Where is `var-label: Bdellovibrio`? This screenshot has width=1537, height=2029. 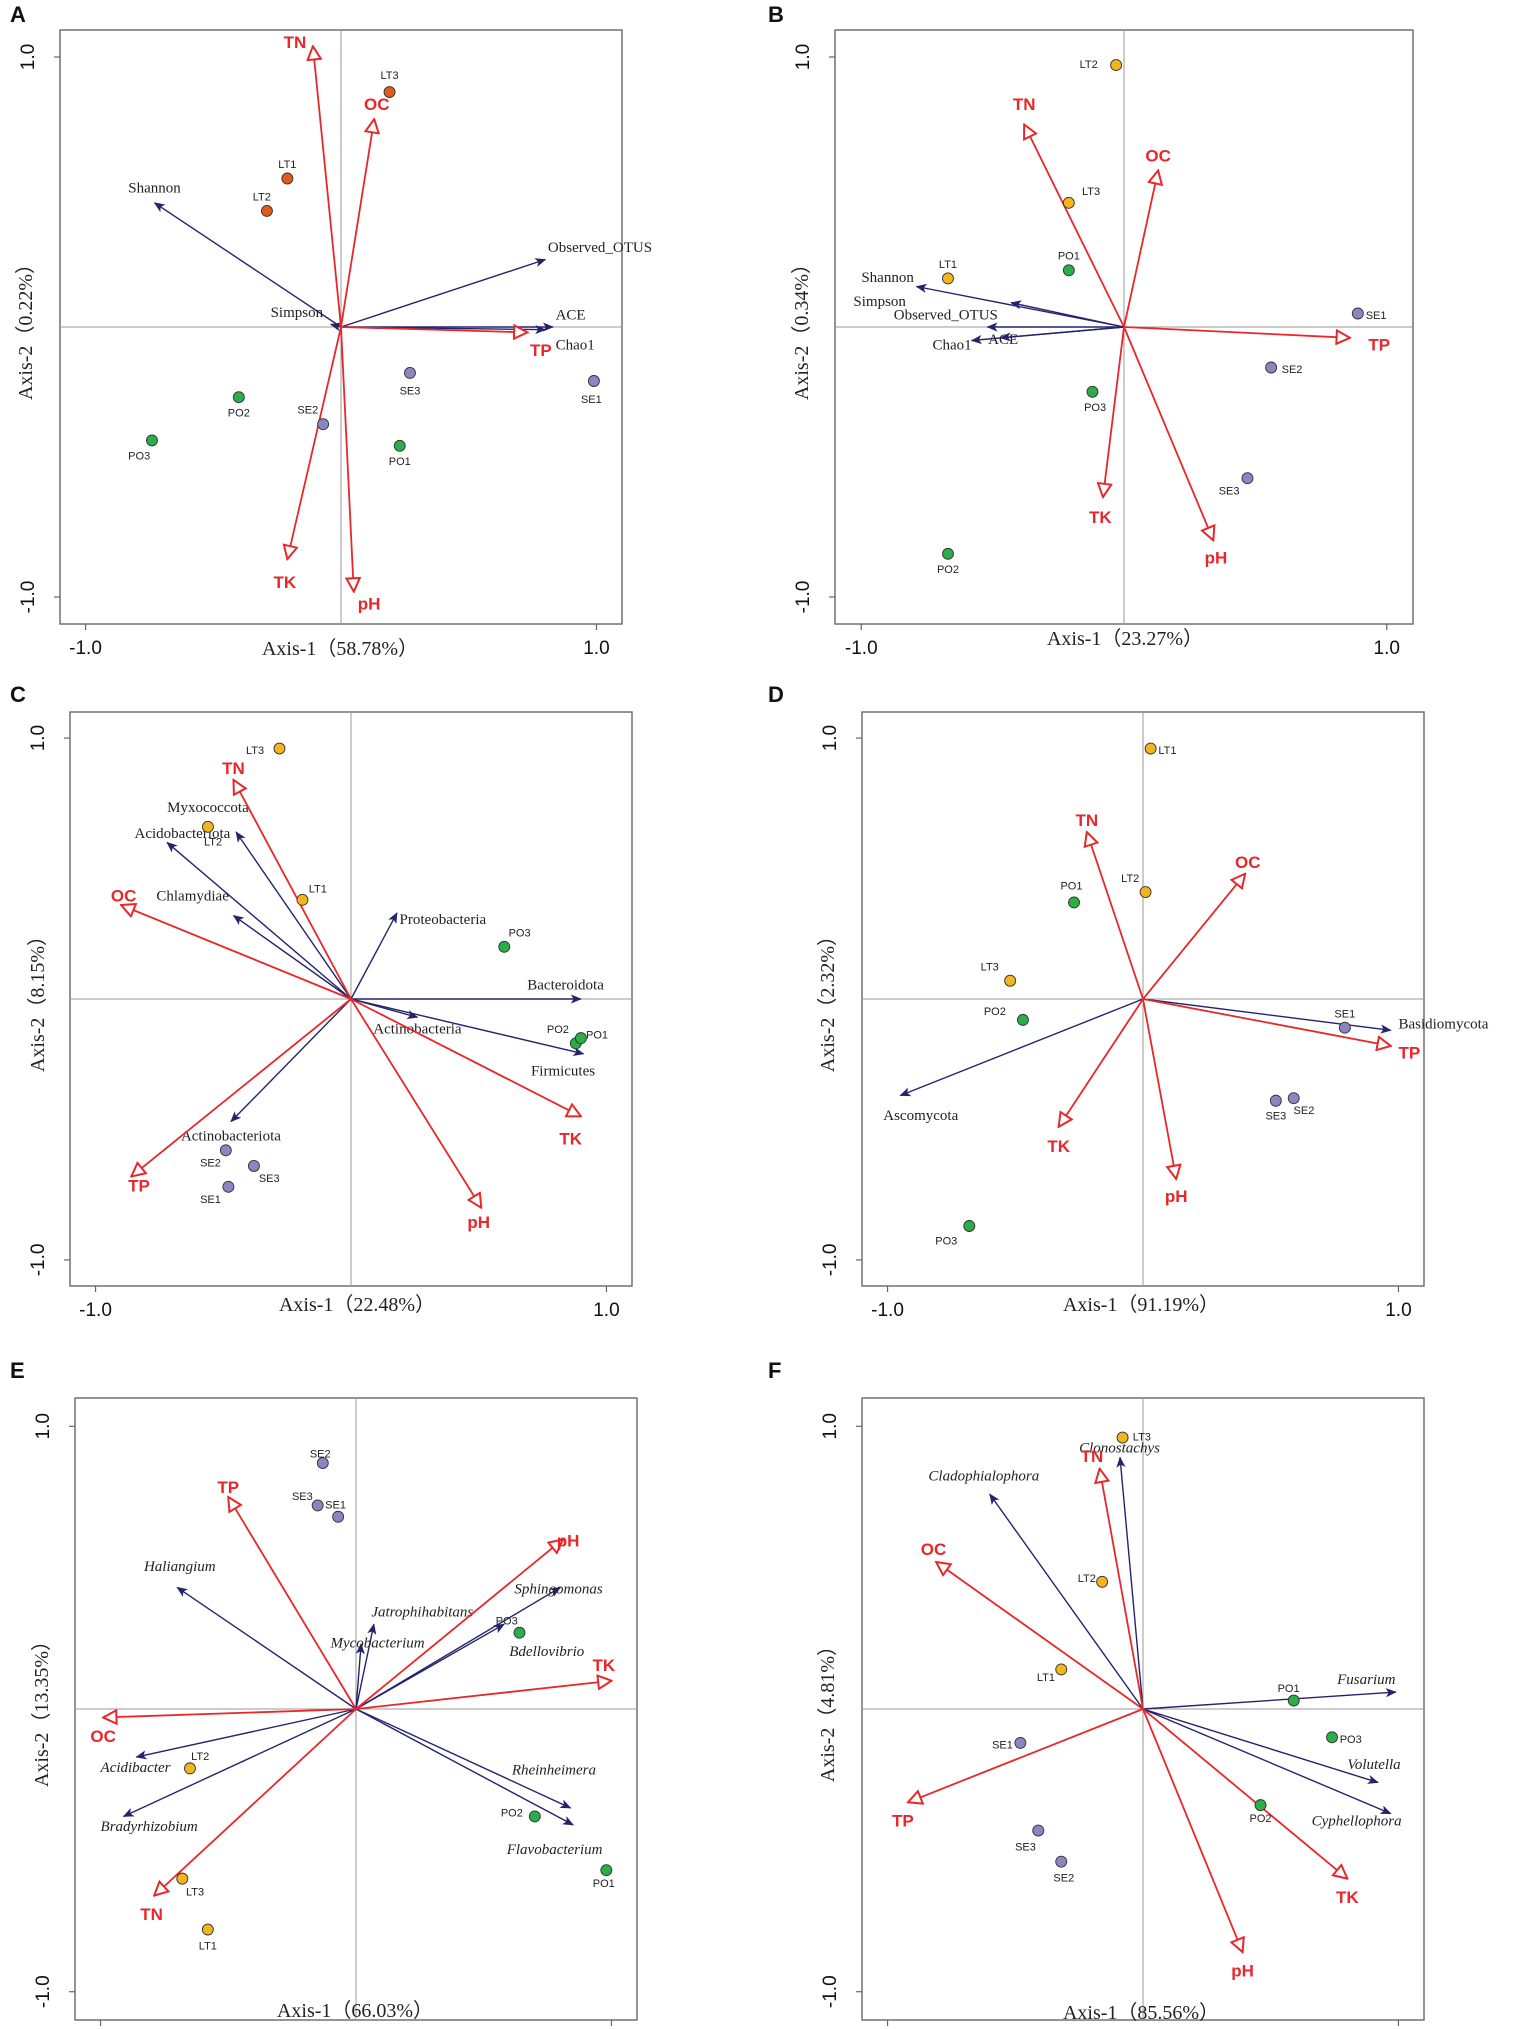 var-label: Bdellovibrio is located at coordinates (546, 1652).